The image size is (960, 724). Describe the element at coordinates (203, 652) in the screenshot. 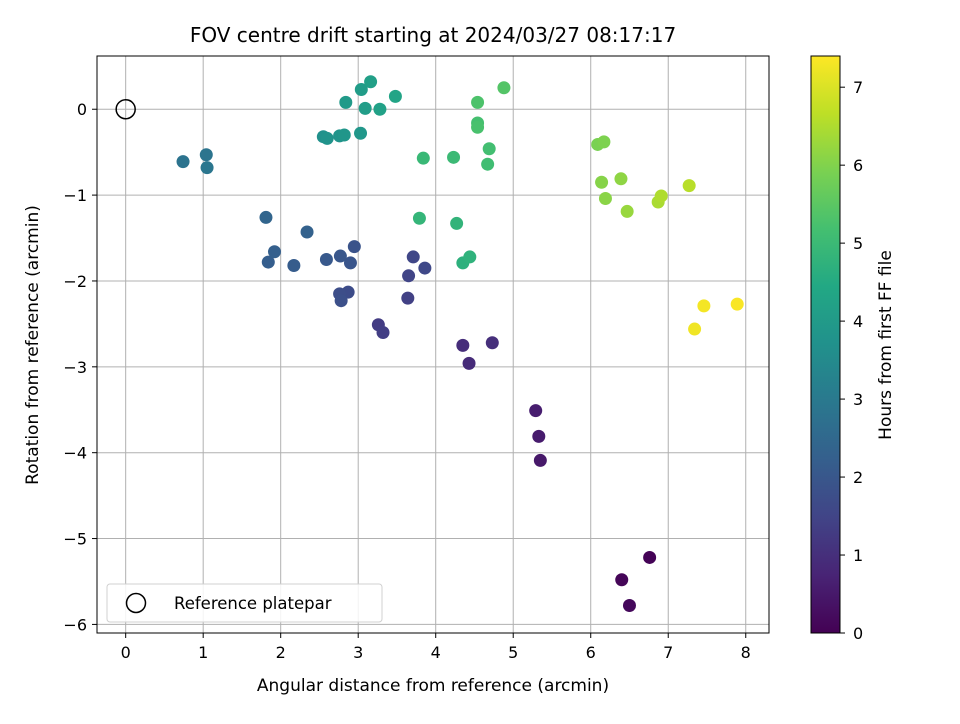

I see `x-tick-label: 1` at that location.